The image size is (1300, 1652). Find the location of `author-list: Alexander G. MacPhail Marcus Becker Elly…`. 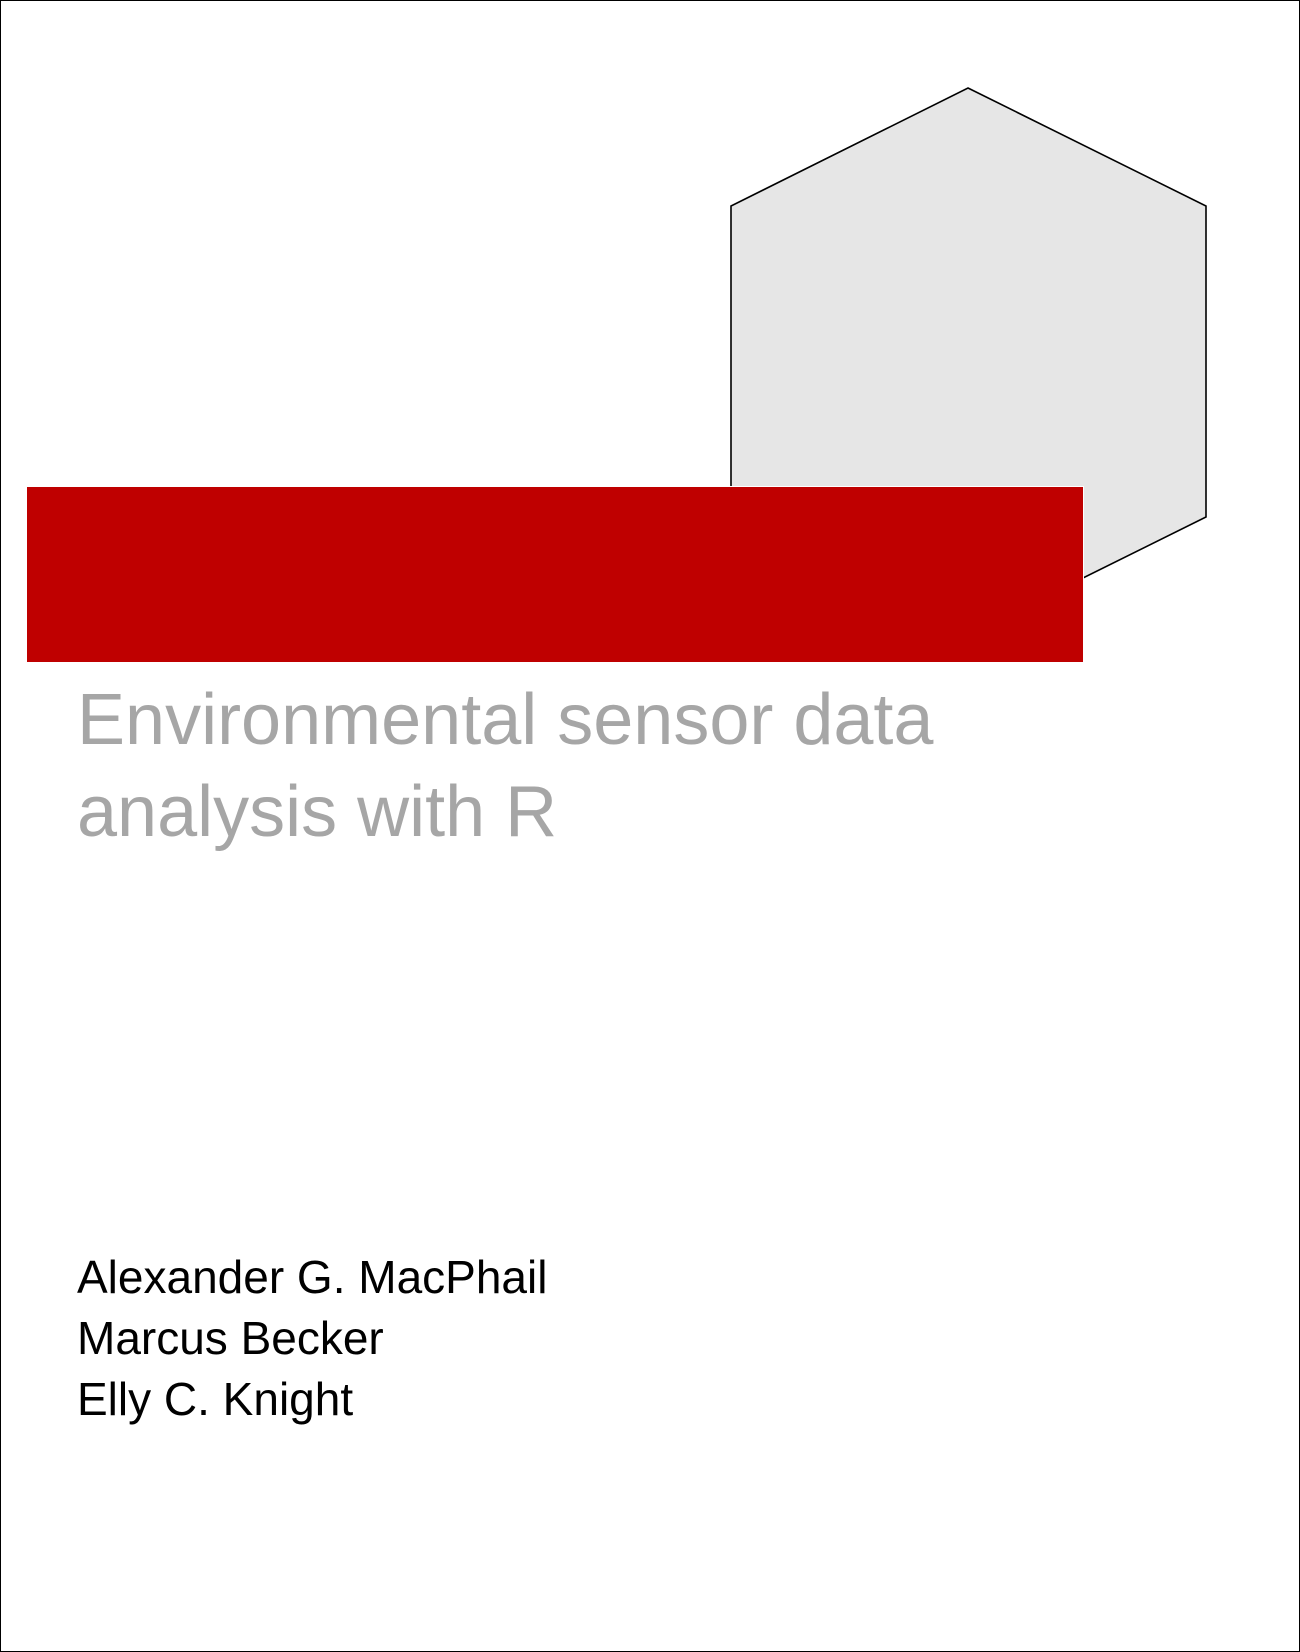

author-list: Alexander G. MacPhail Marcus Becker Elly… is located at coordinates (312, 1338).